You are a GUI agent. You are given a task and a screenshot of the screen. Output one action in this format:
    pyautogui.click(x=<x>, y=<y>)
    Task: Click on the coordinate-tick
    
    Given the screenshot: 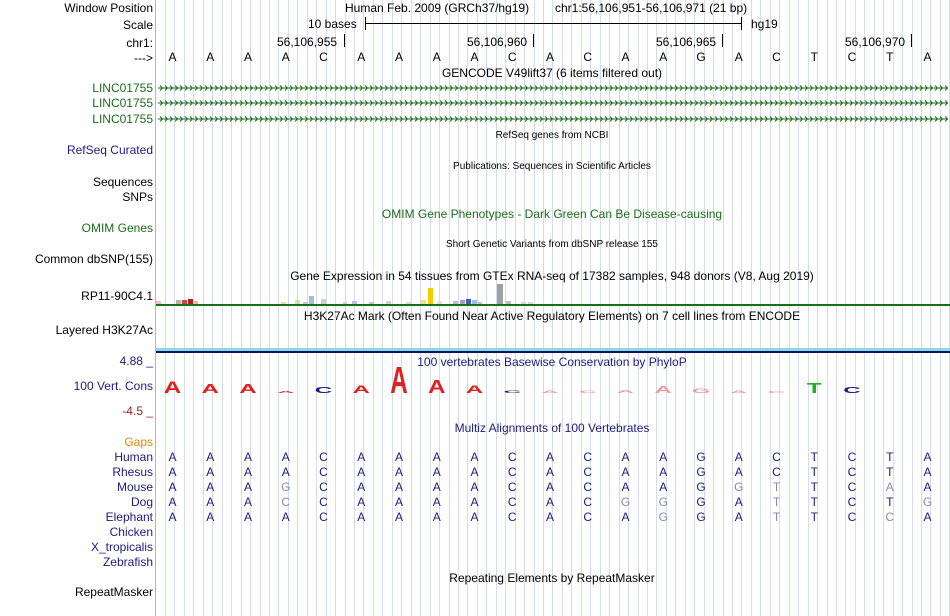 What is the action you would take?
    pyautogui.click(x=344, y=40)
    